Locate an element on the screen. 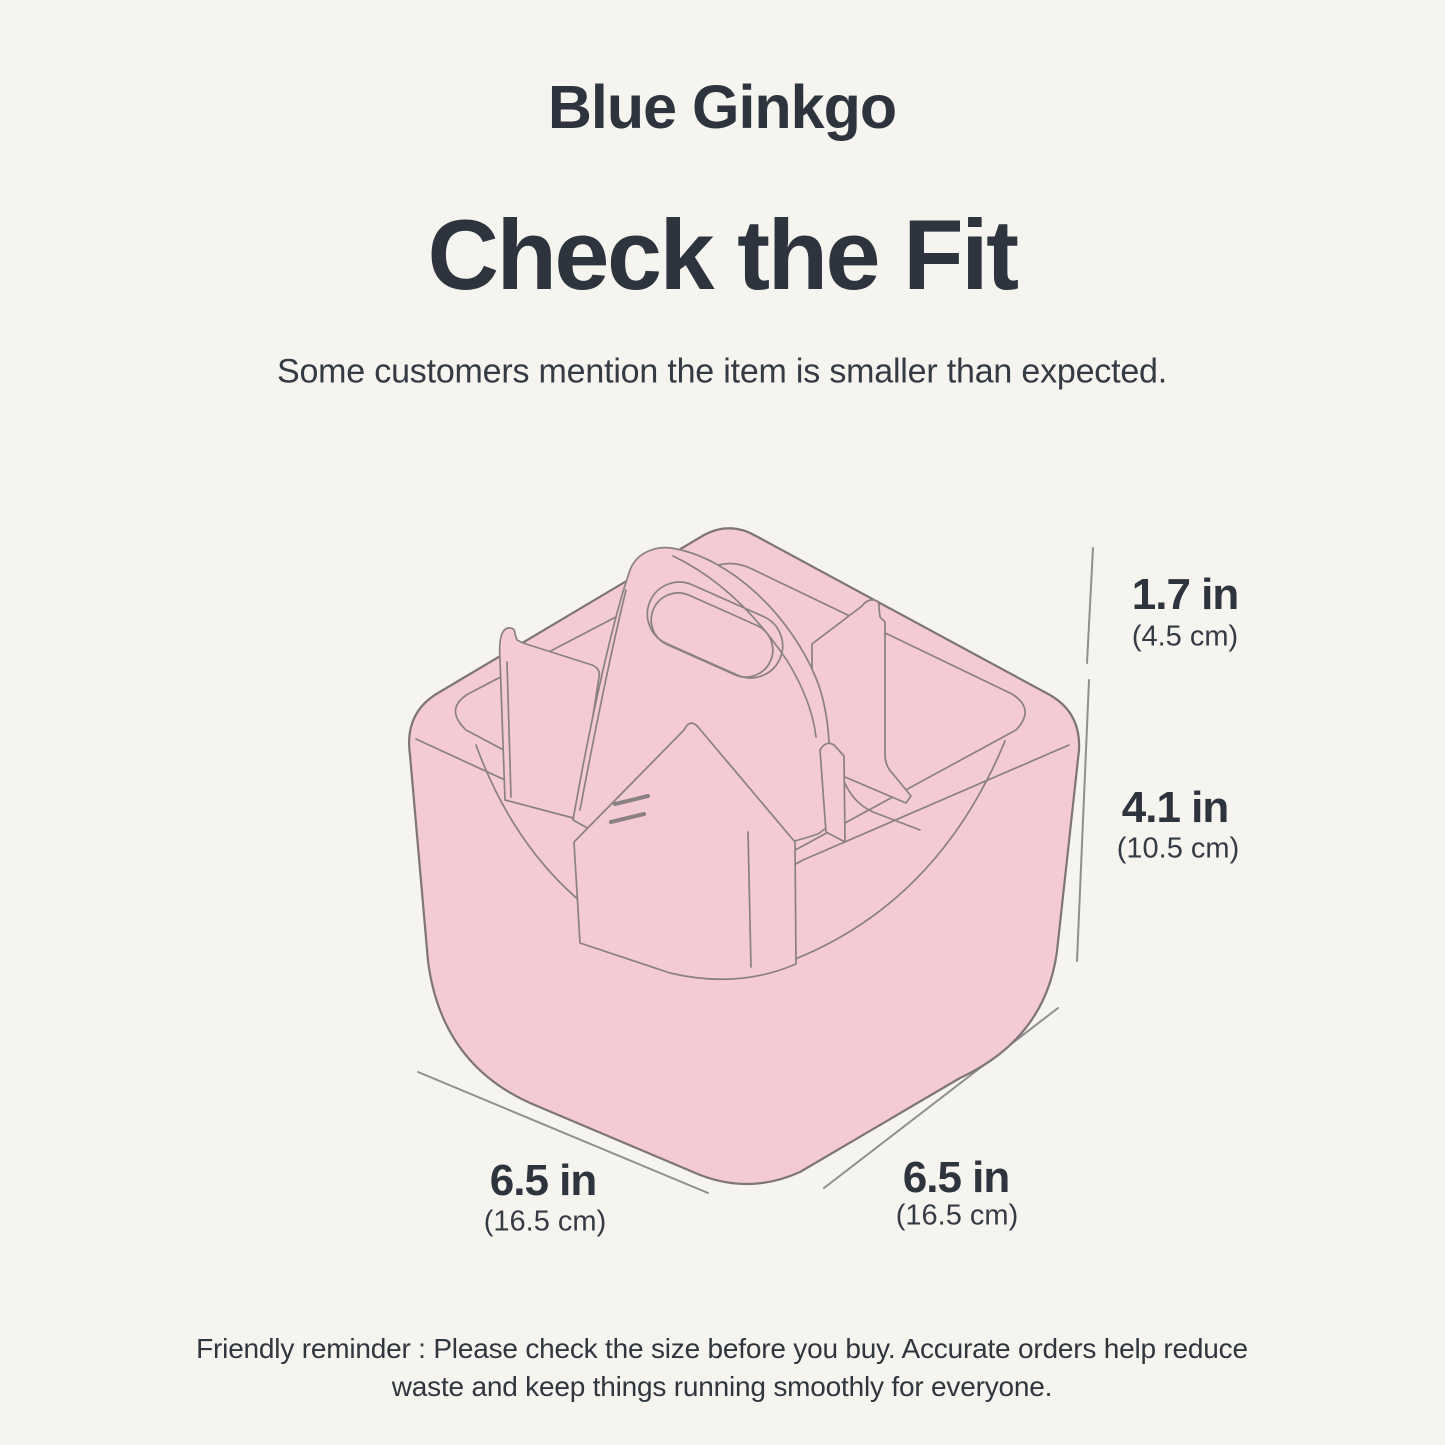 The height and width of the screenshot is (1445, 1445). dim-top-height-metric: (4.5 cm) is located at coordinates (1185, 636).